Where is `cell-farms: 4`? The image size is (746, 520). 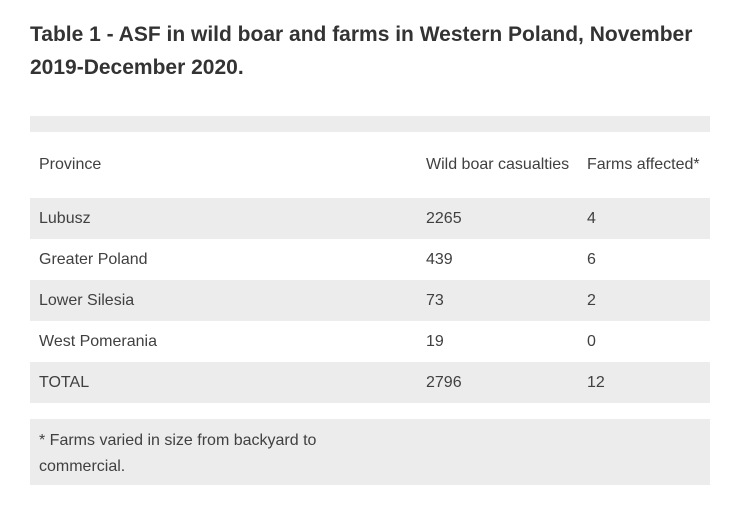 cell-farms: 4 is located at coordinates (591, 218).